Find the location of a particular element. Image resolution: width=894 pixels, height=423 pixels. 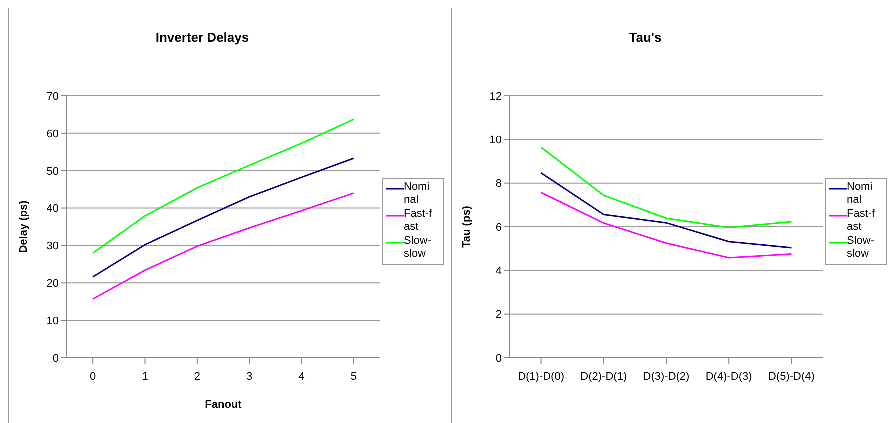

y-tick-label: 12 is located at coordinates (496, 96).